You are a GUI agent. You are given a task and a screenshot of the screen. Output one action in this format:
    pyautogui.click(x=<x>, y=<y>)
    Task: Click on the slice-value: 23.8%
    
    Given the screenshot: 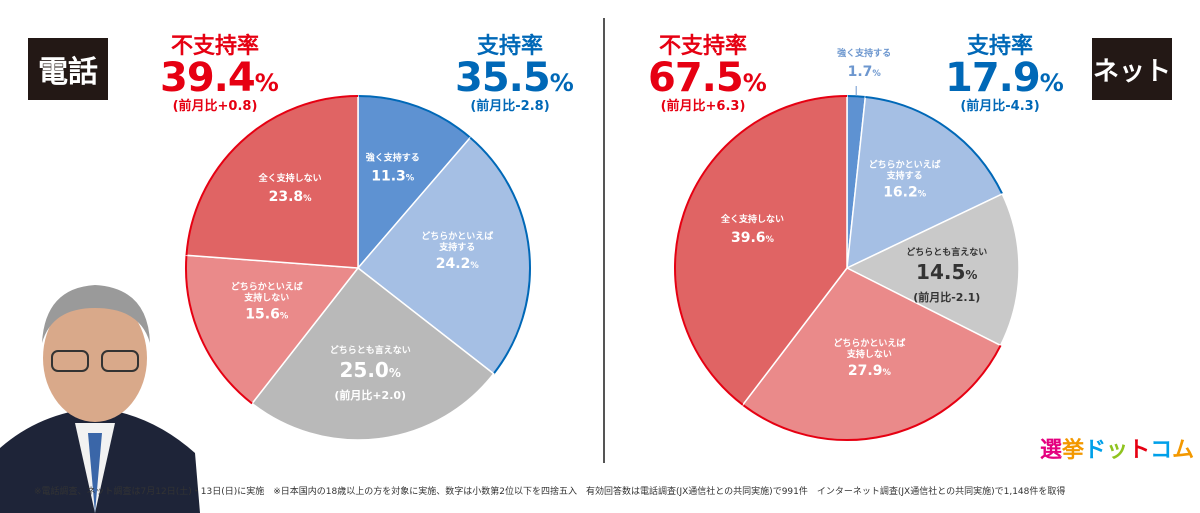 What is the action you would take?
    pyautogui.click(x=291, y=197)
    